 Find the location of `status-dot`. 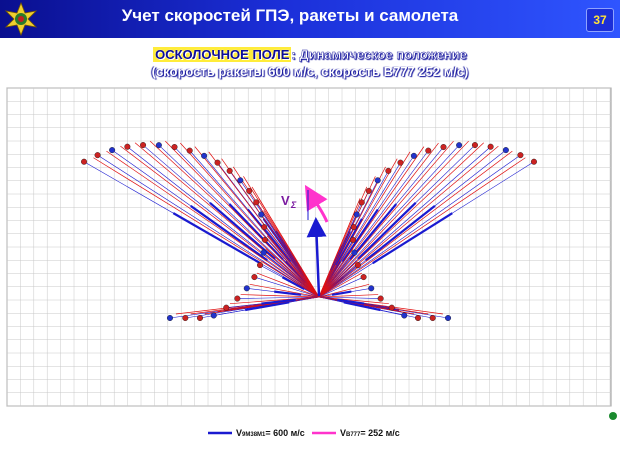

status-dot is located at coordinates (613, 416).